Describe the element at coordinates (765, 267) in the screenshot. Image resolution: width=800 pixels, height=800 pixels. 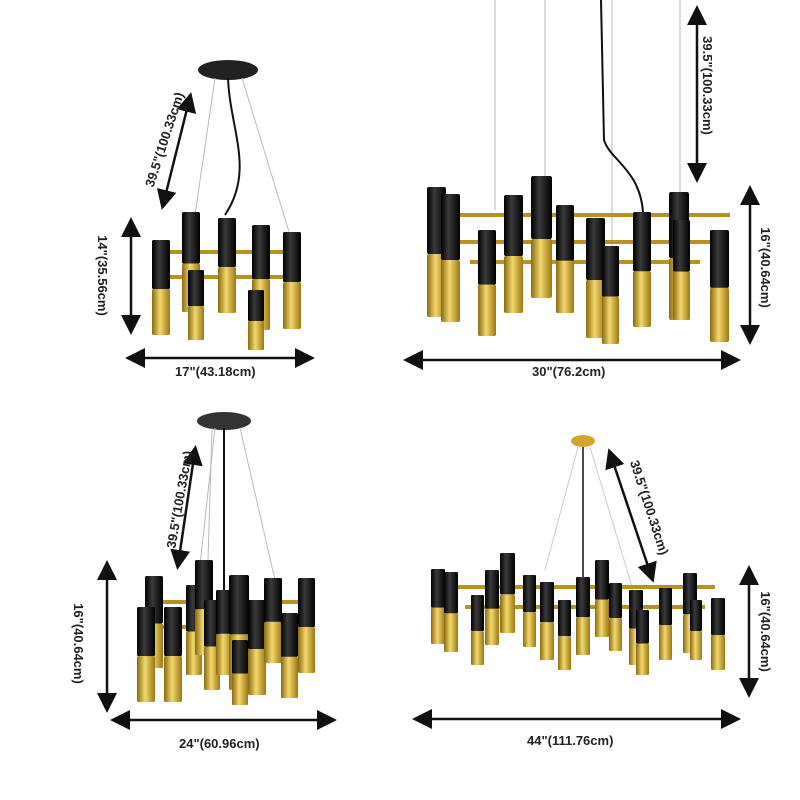
I see `height-label-2: 16"(40.64cm)` at that location.